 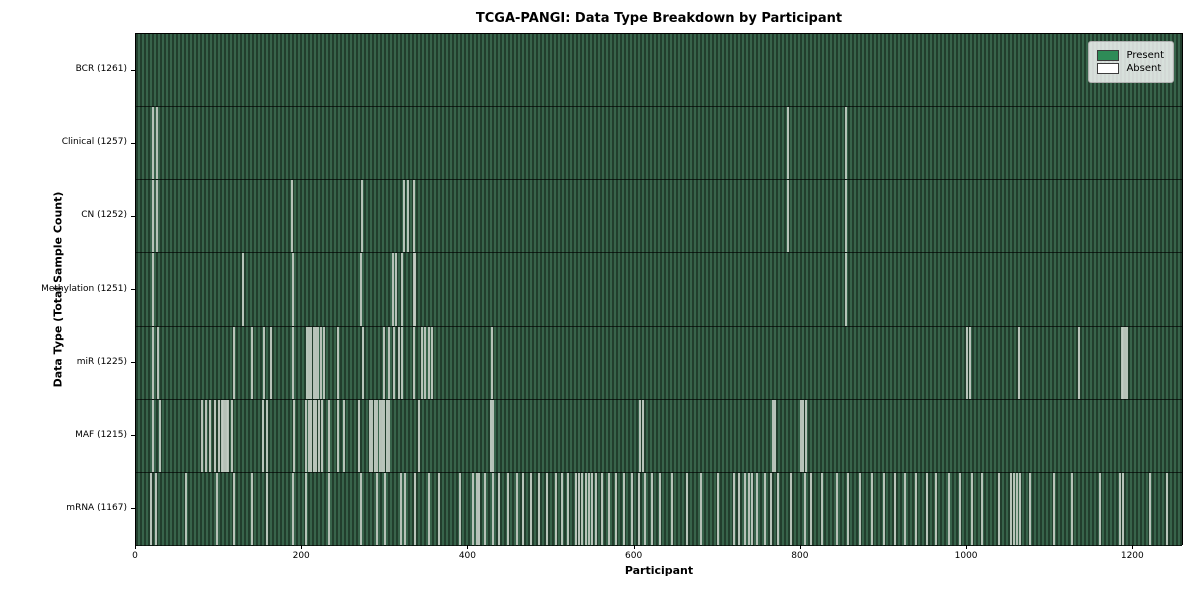 I want to click on y-tick-label: CN (1252), so click(x=104, y=215).